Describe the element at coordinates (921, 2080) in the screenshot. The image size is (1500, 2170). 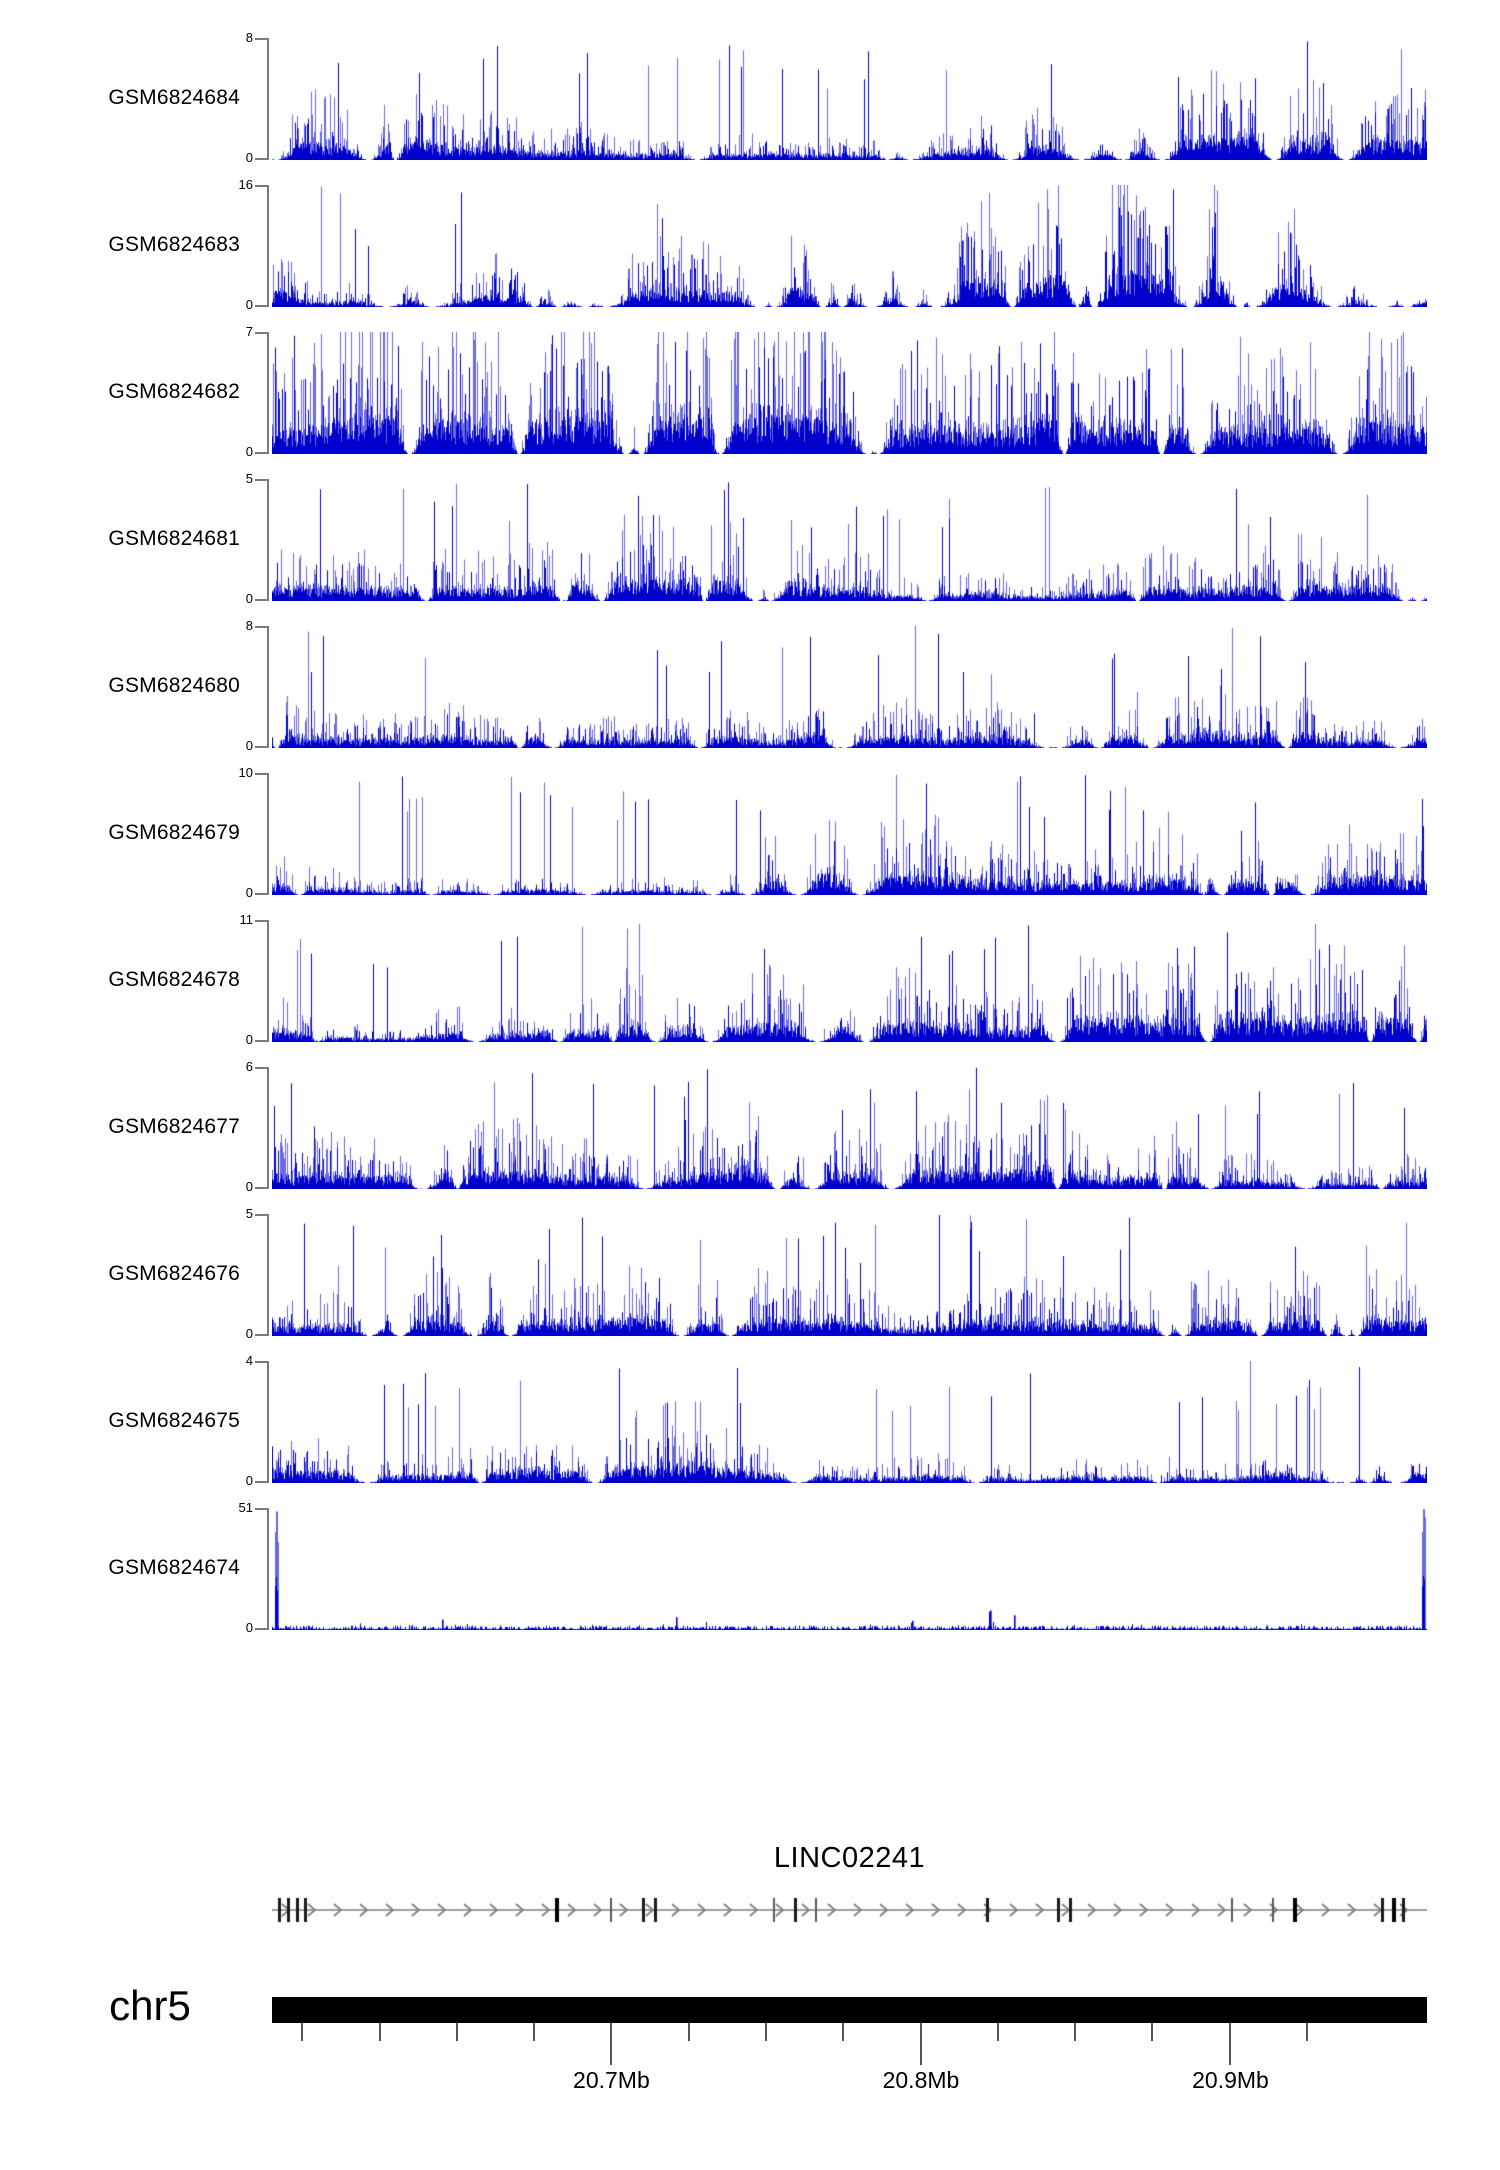
I see `axis-tick-label: 20.8Mb` at that location.